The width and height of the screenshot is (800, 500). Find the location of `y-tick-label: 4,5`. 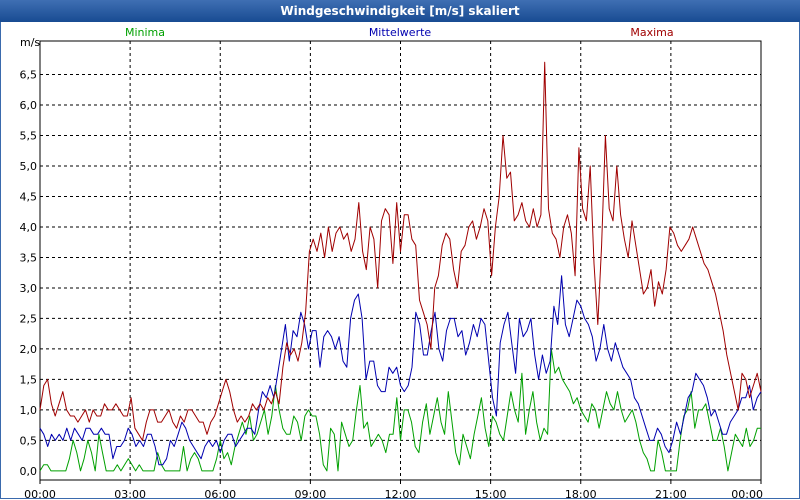

y-tick-label: 4,5 is located at coordinates (29, 196).